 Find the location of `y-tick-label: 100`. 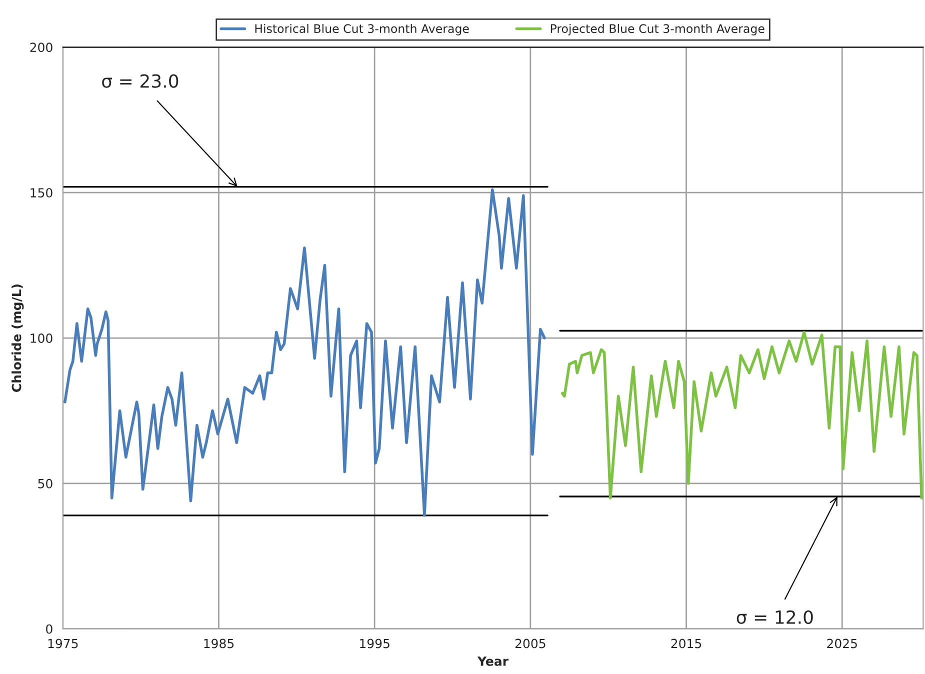

y-tick-label: 100 is located at coordinates (41, 338).